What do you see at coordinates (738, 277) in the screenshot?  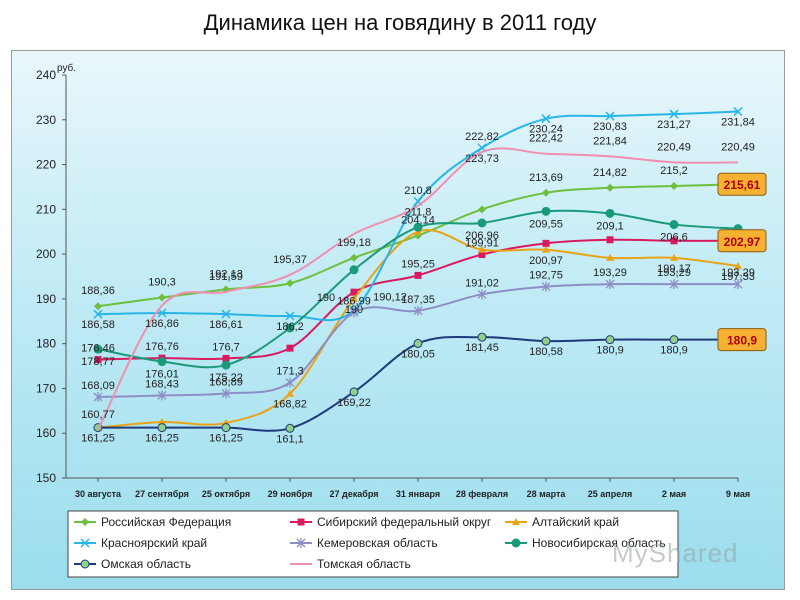 I see `data-label: 197,33` at bounding box center [738, 277].